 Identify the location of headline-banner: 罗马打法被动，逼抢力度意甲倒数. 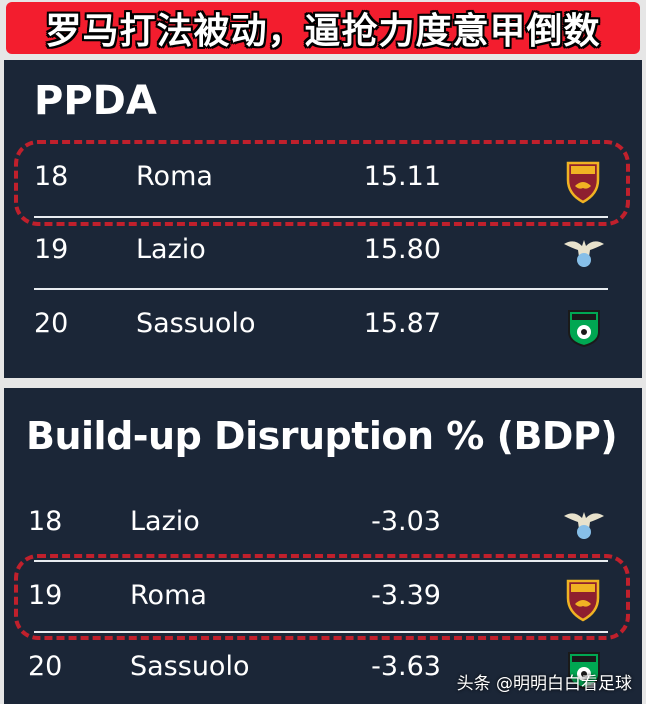
(323, 28).